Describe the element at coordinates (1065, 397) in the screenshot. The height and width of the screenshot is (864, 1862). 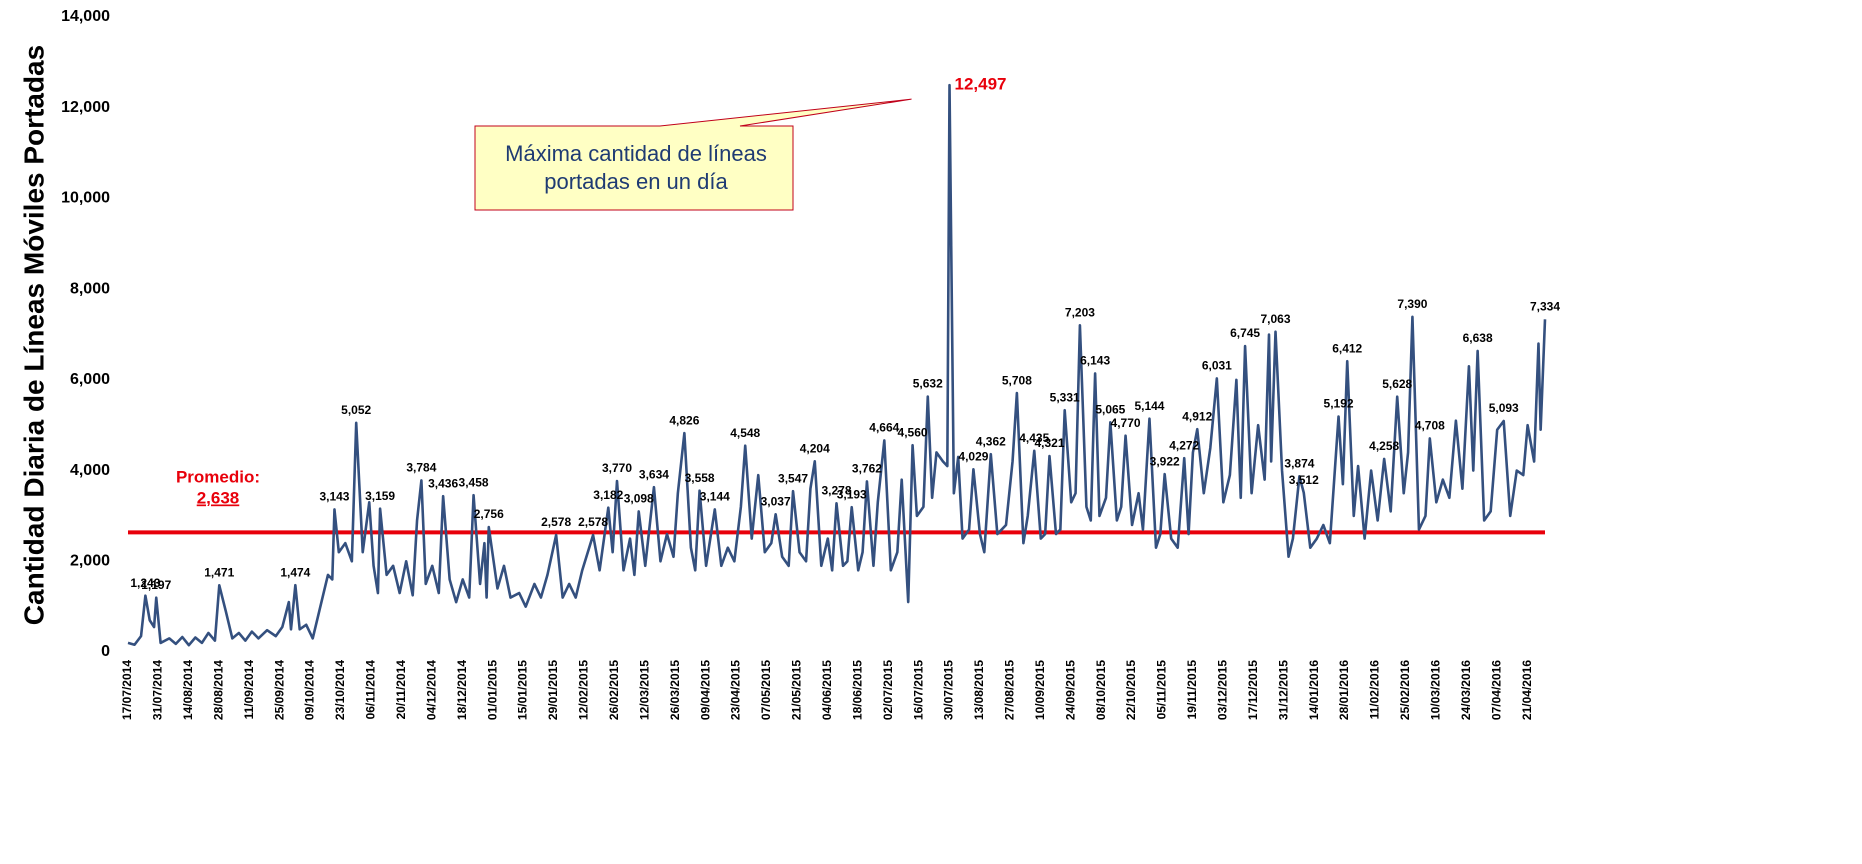
I see `data-label: 5,331` at that location.